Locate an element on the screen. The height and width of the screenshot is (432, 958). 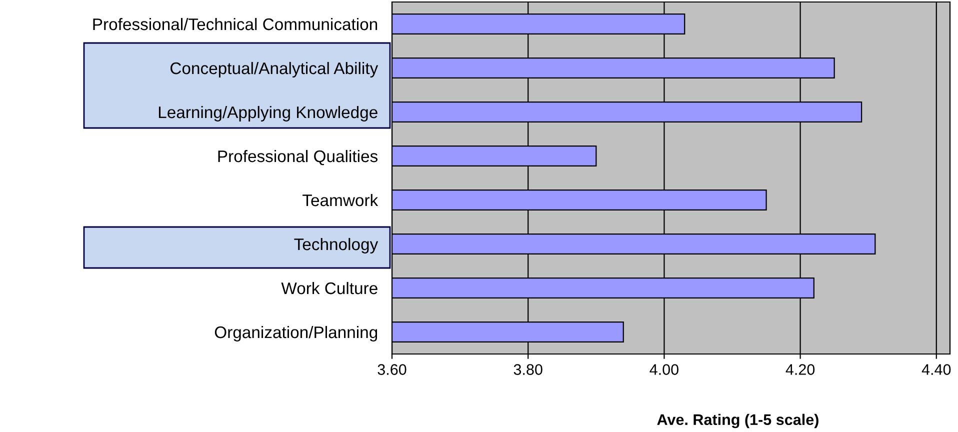
y-tick-label: Learning/Applying Knowledge is located at coordinates (268, 114).